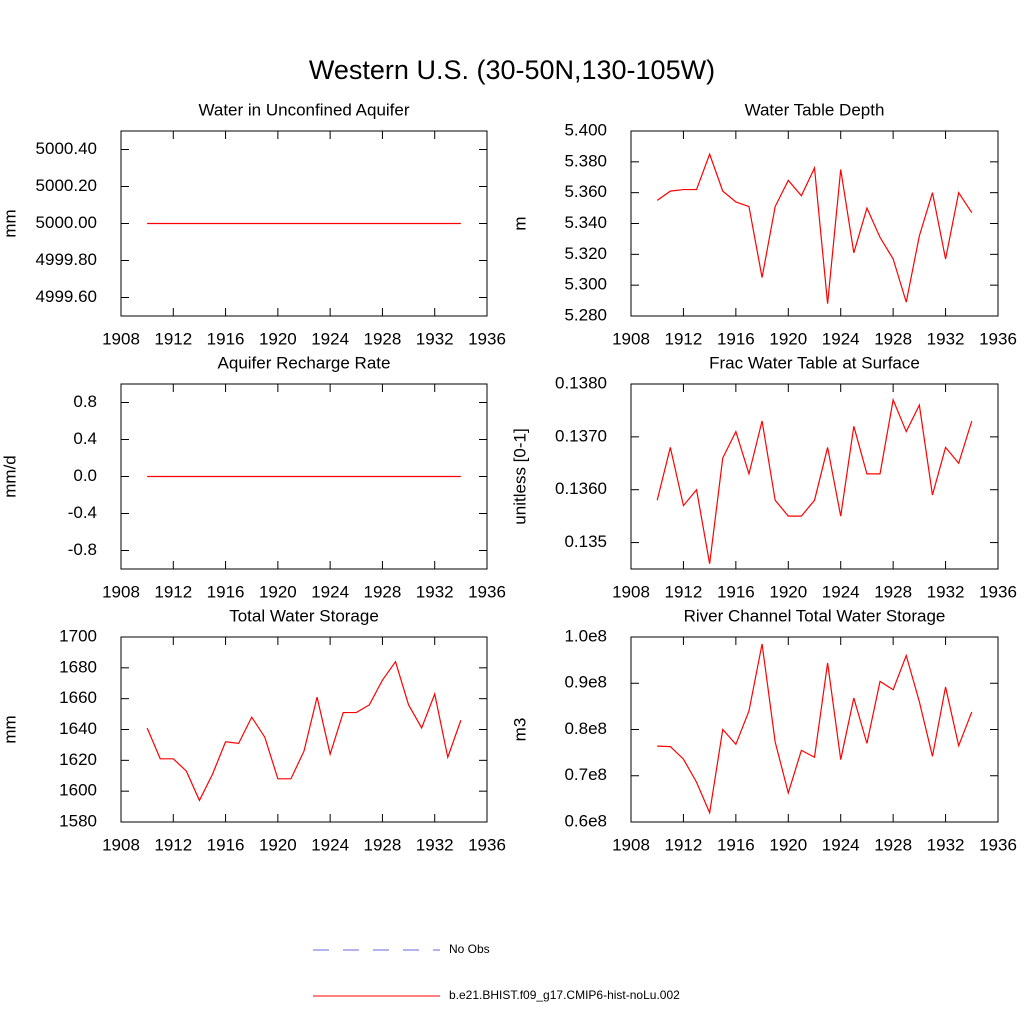 This screenshot has width=1024, height=1024. Describe the element at coordinates (78, 759) in the screenshot. I see `y-tick-label: 1620` at that location.